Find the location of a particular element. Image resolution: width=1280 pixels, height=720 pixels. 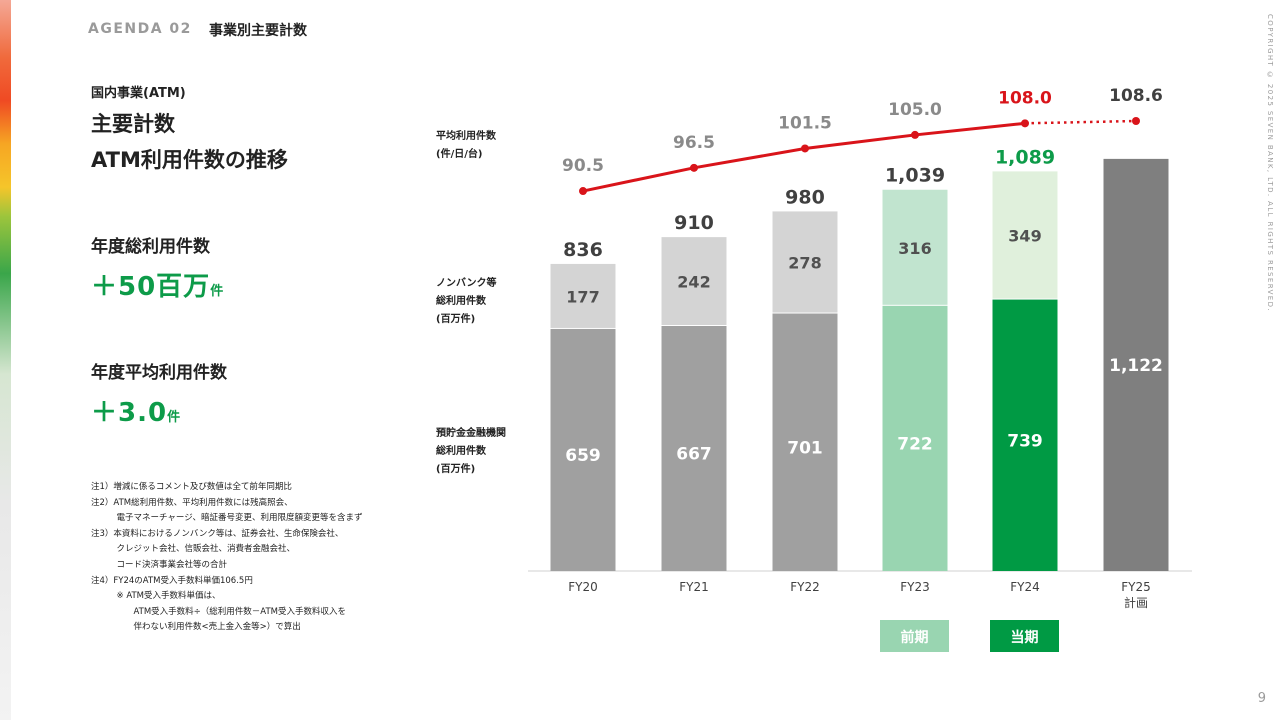

data-label-nonbank: 278 is located at coordinates (804, 262).